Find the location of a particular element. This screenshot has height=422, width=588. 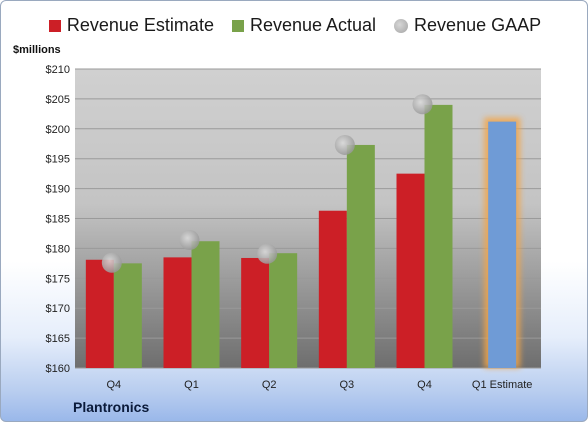

y-tick-label: $195 is located at coordinates (58, 160).